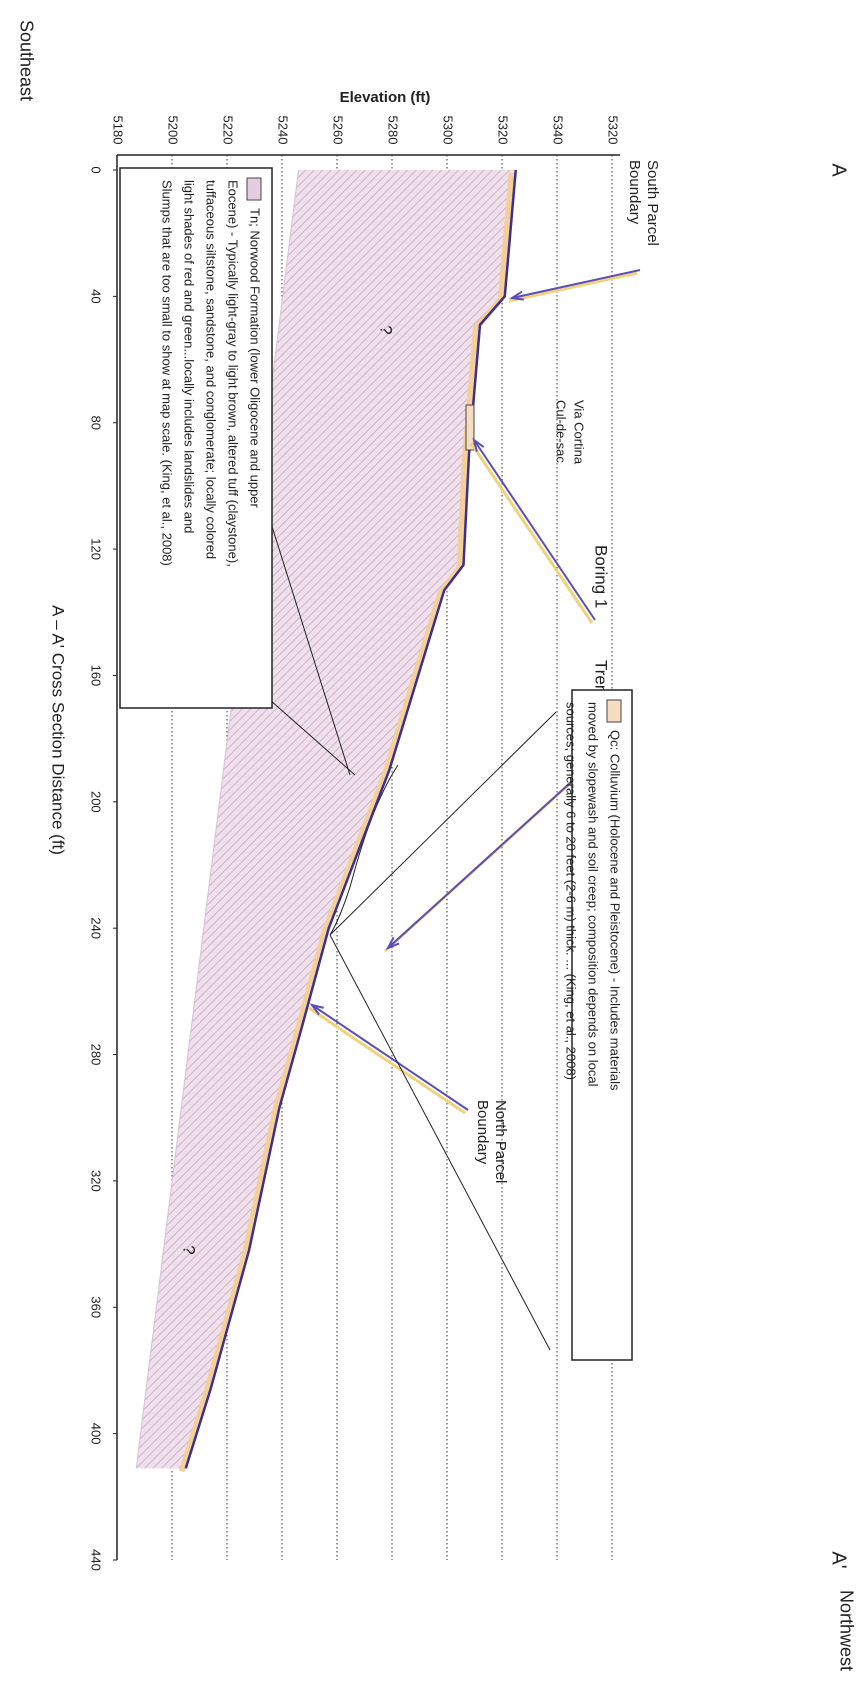  Describe the element at coordinates (561, 431) in the screenshot. I see `annotation: Cul-de-sac` at that location.